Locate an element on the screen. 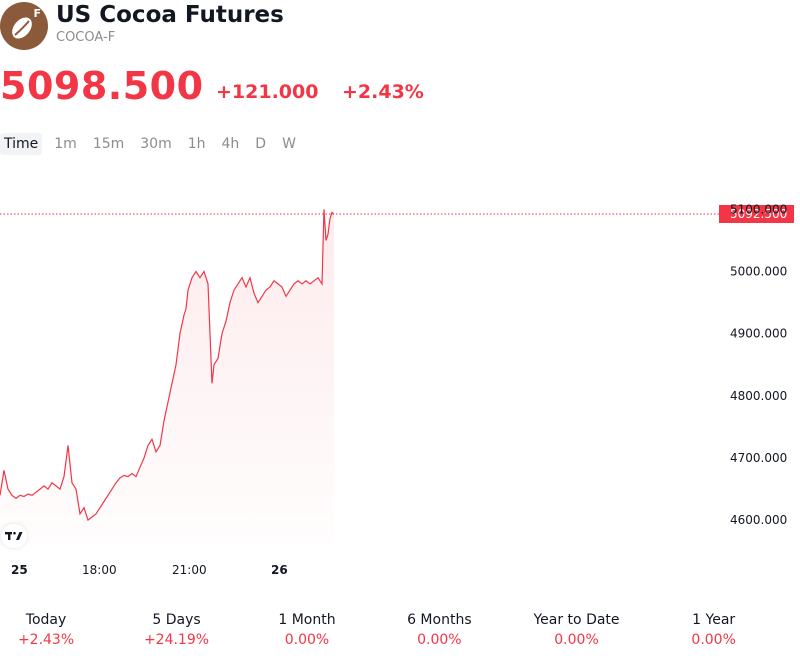 The height and width of the screenshot is (660, 800). last-price-badge is located at coordinates (756, 213).